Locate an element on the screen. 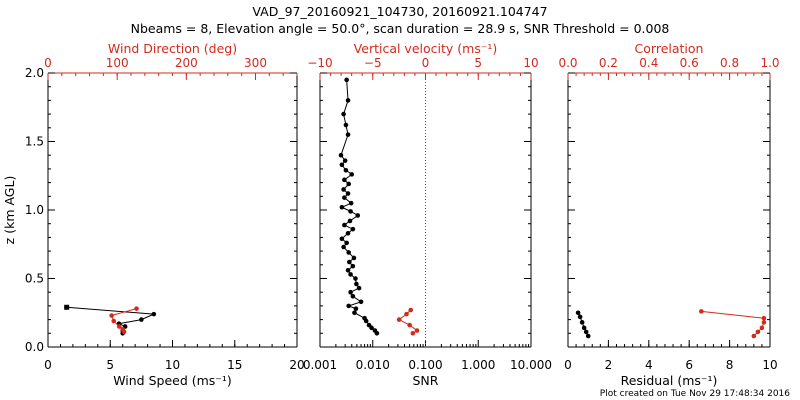 The height and width of the screenshot is (400, 800). top-axis-label: Correlation is located at coordinates (669, 48).